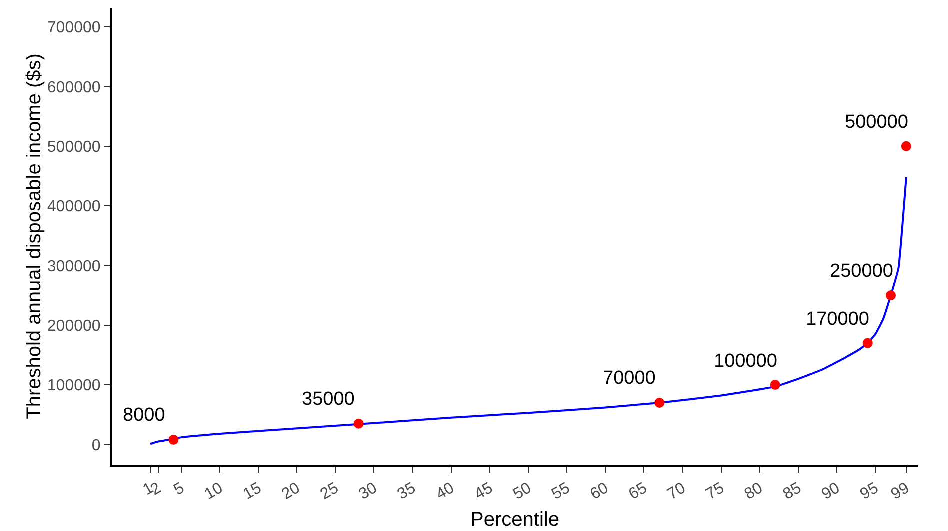 Image resolution: width=948 pixels, height=531 pixels. I want to click on x-tick-label: 40, so click(445, 492).